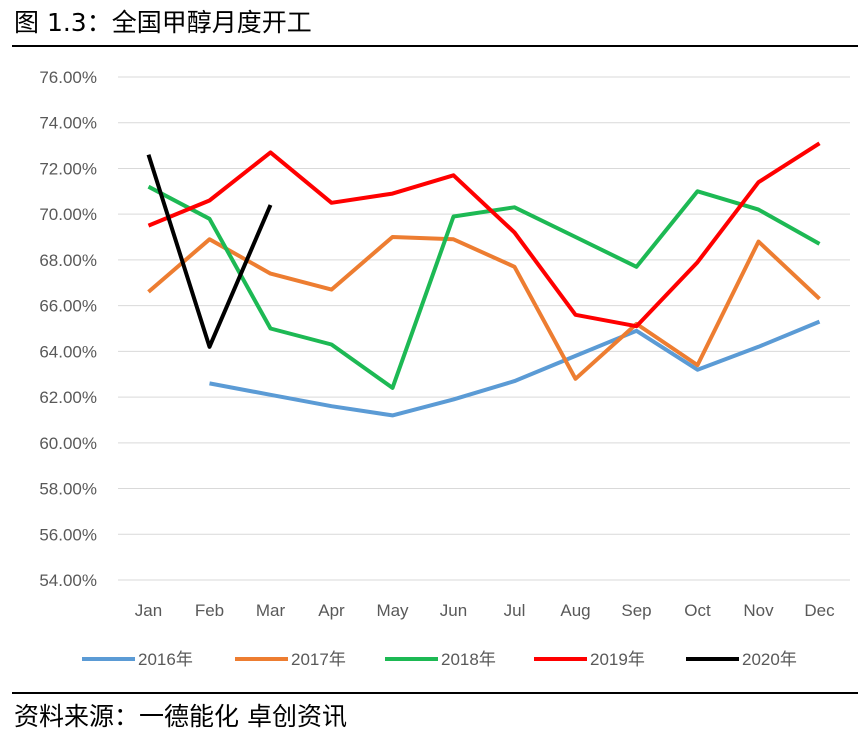  Describe the element at coordinates (485, 610) in the screenshot. I see `x-axis-tick-labels: Jan Feb Mar Apr May Jun Jul Aug Sep Oct Nov Dec` at that location.